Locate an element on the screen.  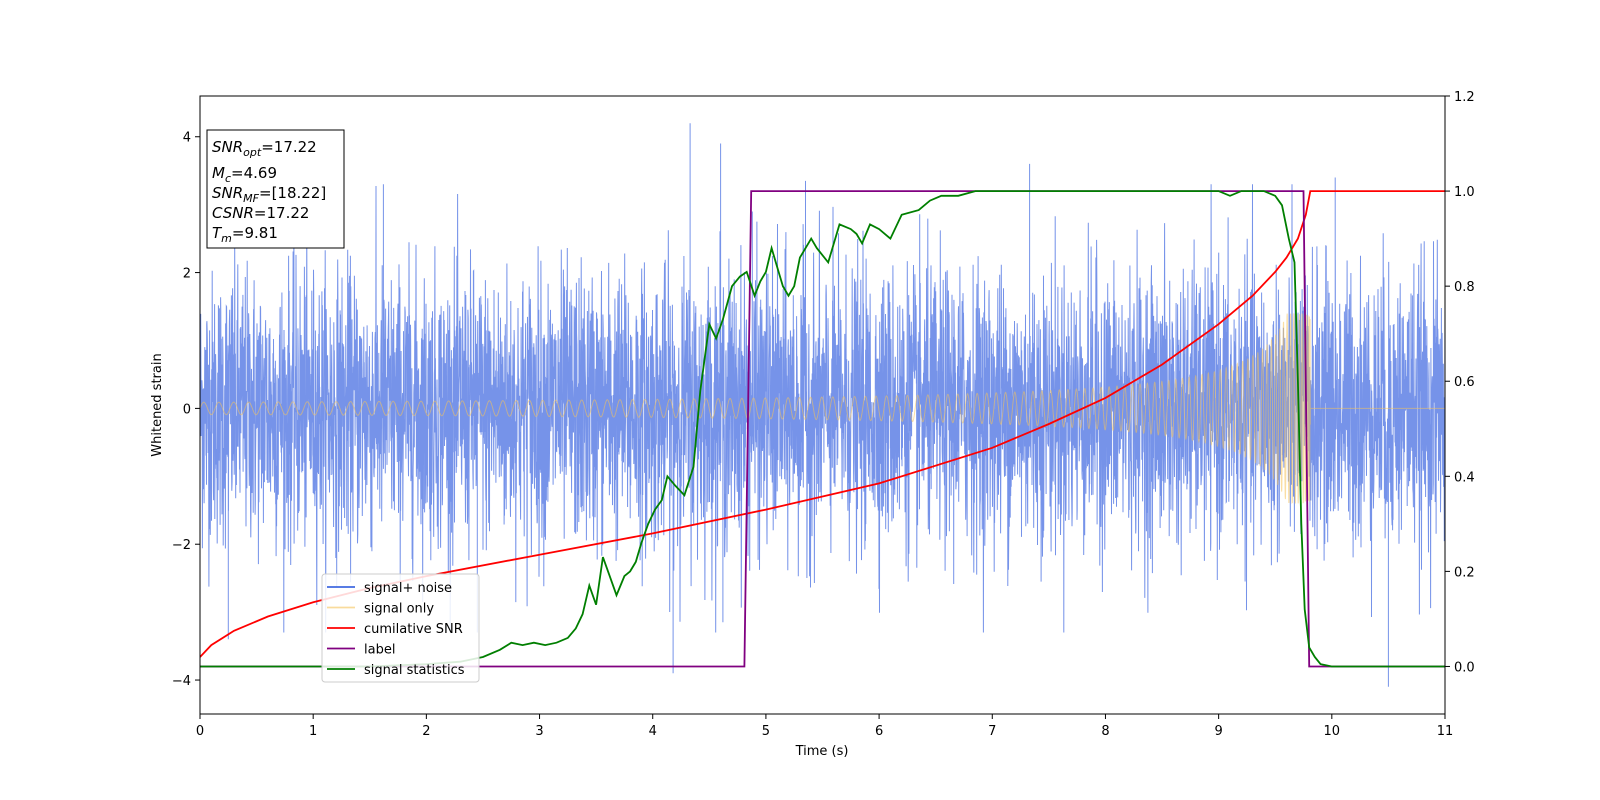
x-axis: 0 1 2 3 4 5 6 7 8 9 10 11 is located at coordinates (824, 726).